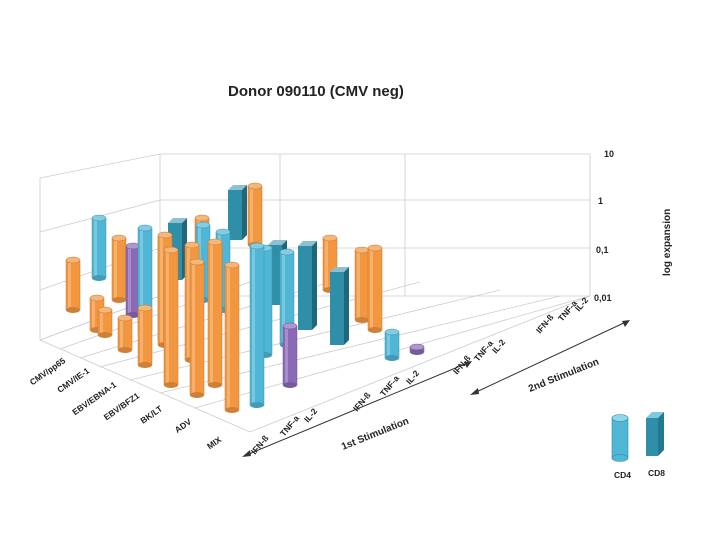 The width and height of the screenshot is (720, 540). I want to click on category-label: CMV/IE-1, so click(73, 379).